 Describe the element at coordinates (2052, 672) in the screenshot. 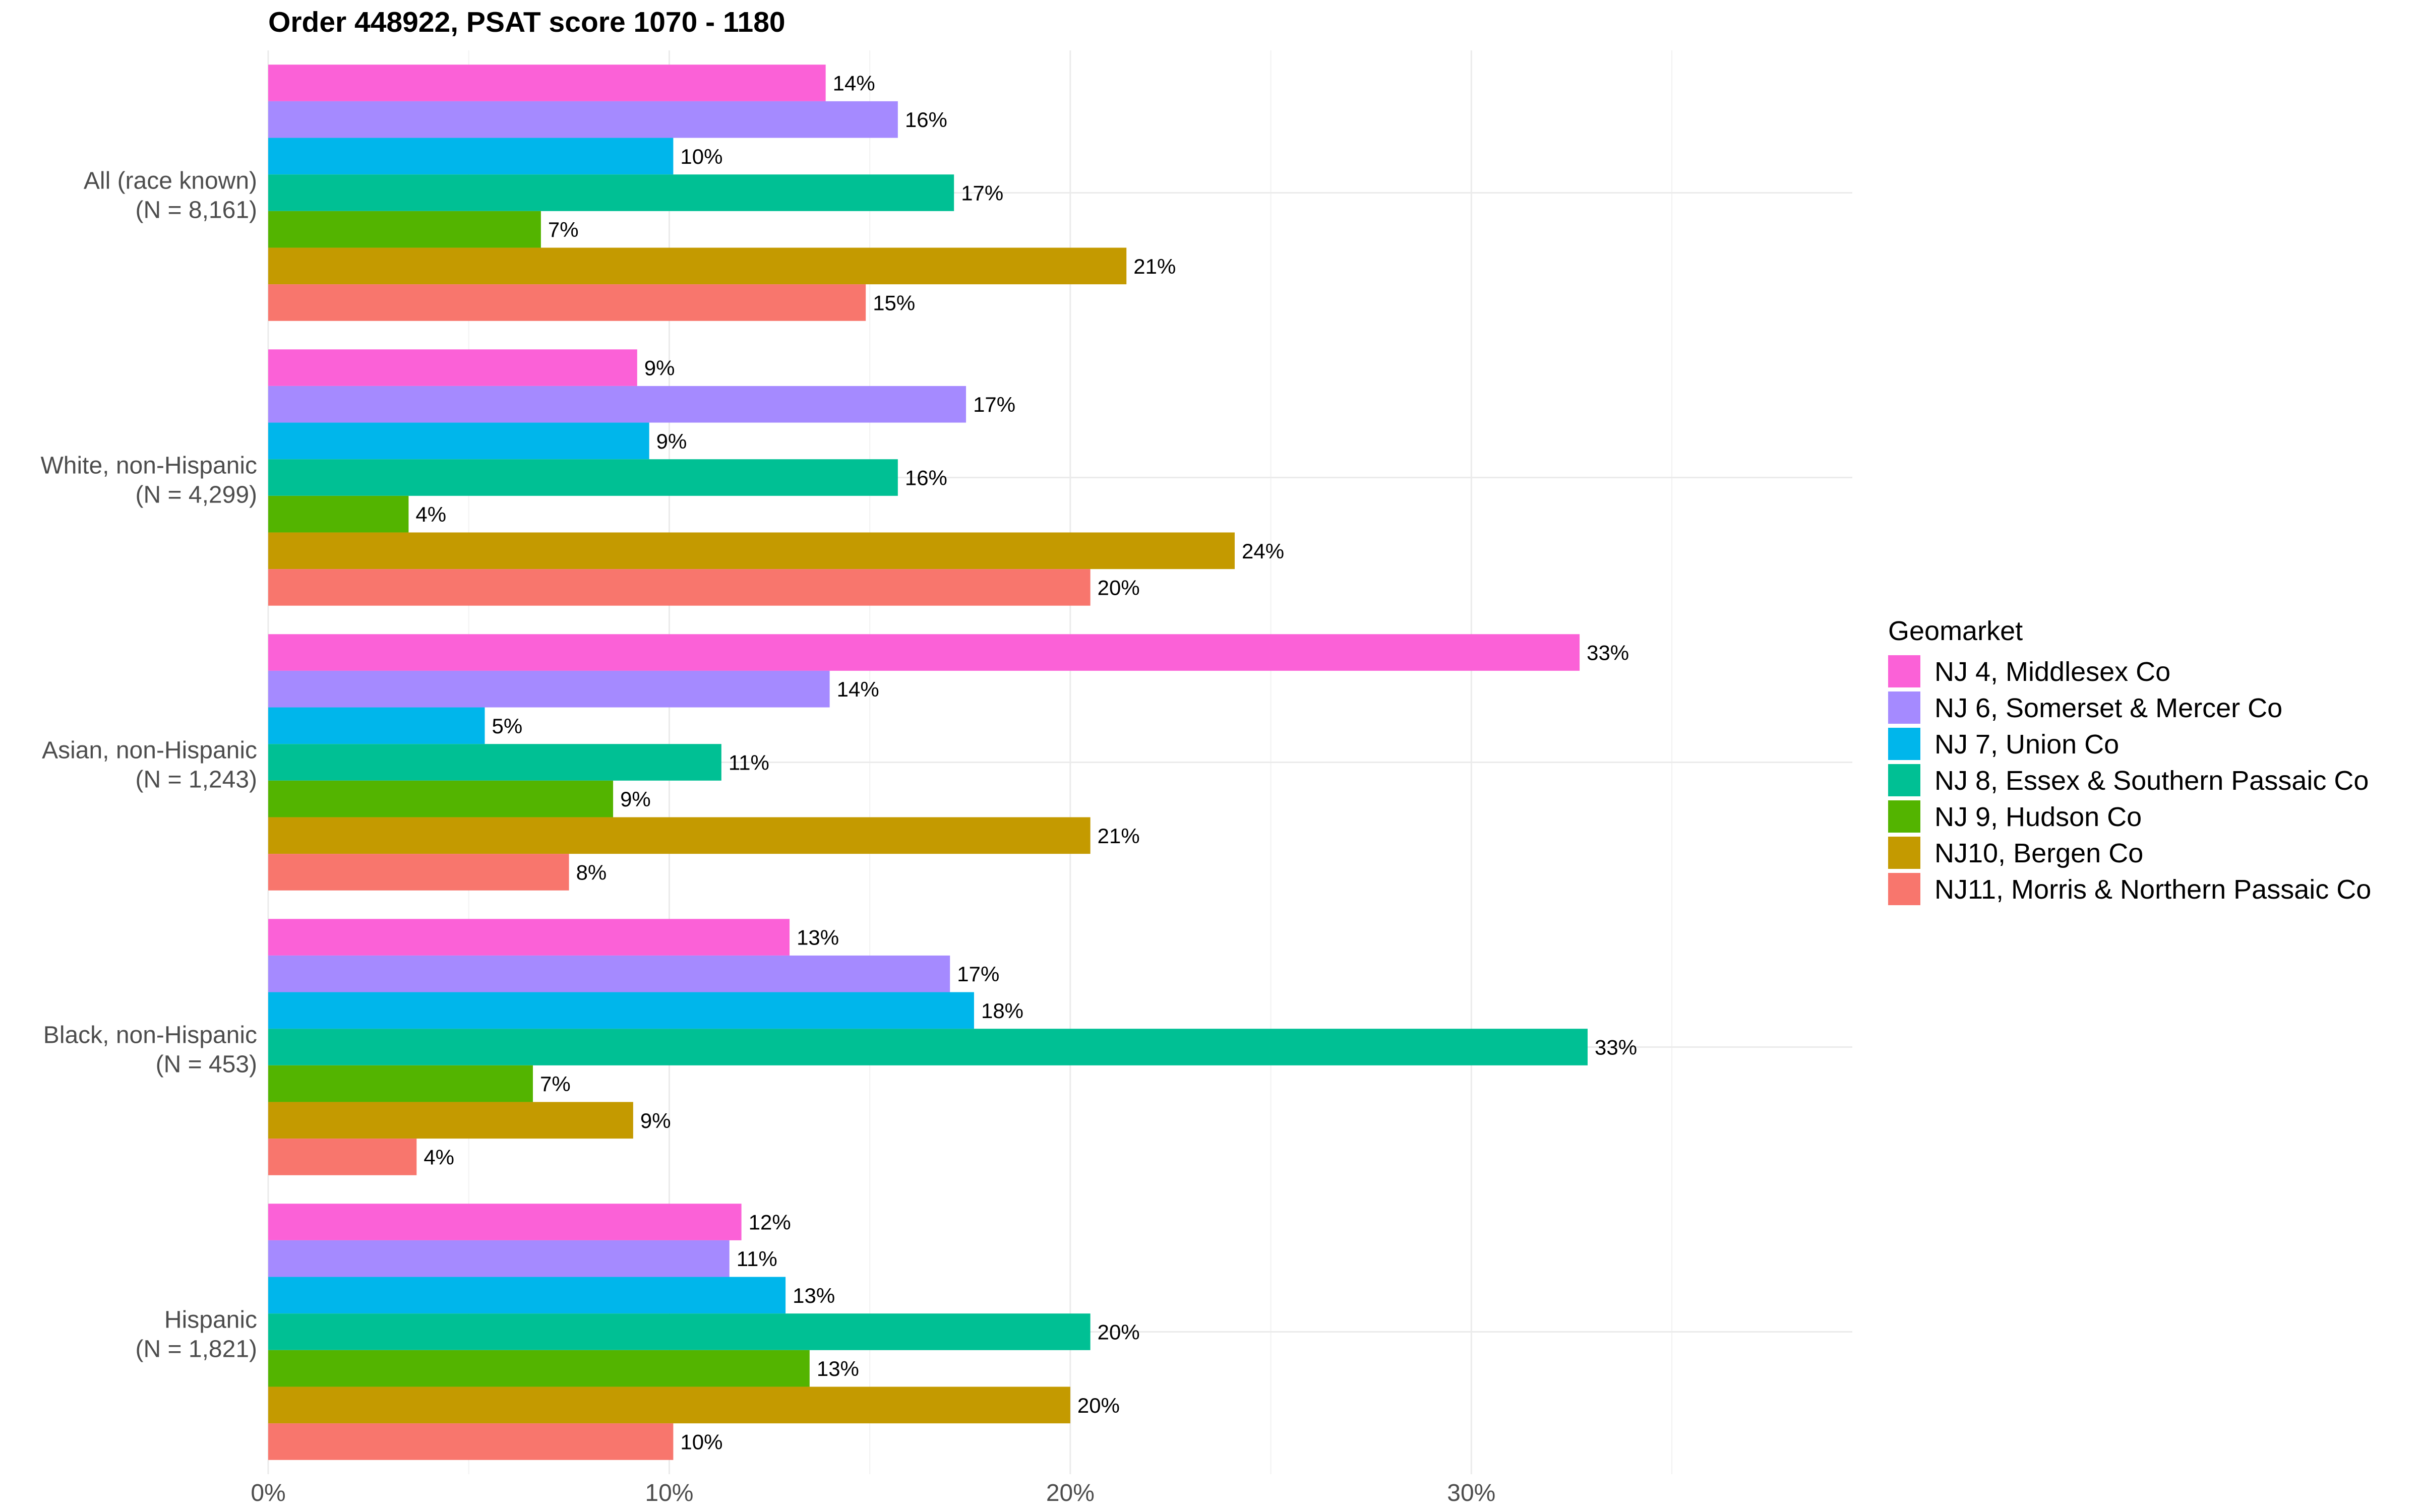

I see `legend-label: NJ 4, Middlesex Co` at that location.